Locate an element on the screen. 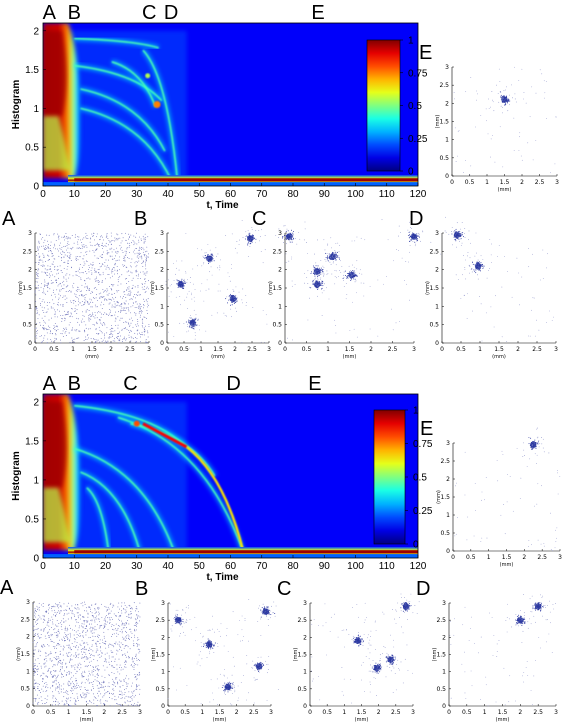  scatter-points is located at coordinates (216, 284).